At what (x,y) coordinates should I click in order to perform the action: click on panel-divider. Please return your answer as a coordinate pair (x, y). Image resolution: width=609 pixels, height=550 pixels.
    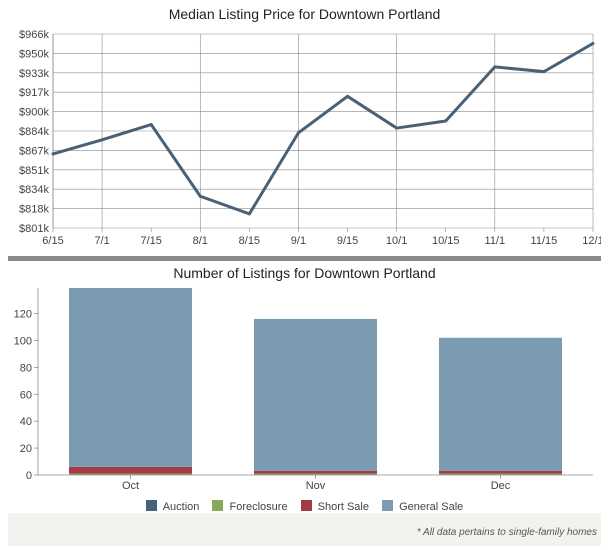
    Looking at the image, I should click on (304, 258).